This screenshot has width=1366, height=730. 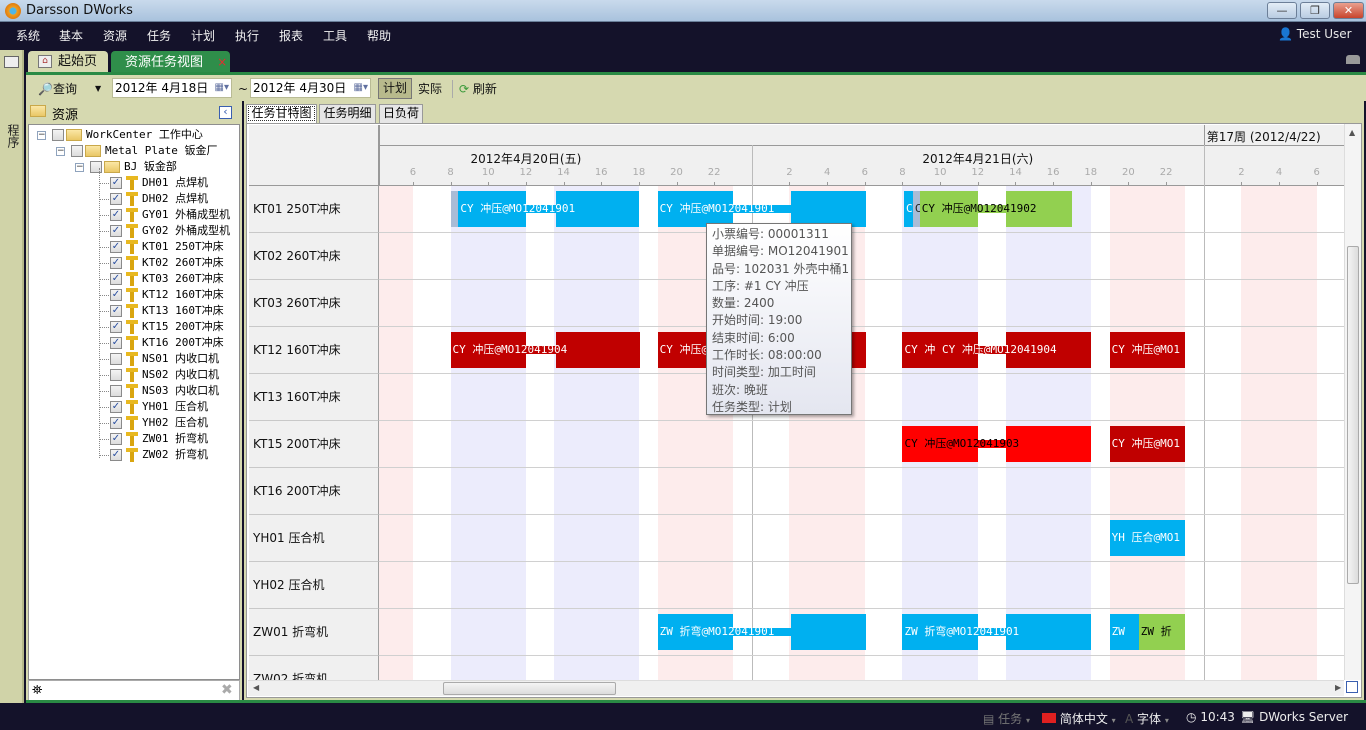 I want to click on user-menu: 👤 Test User, so click(x=1315, y=34).